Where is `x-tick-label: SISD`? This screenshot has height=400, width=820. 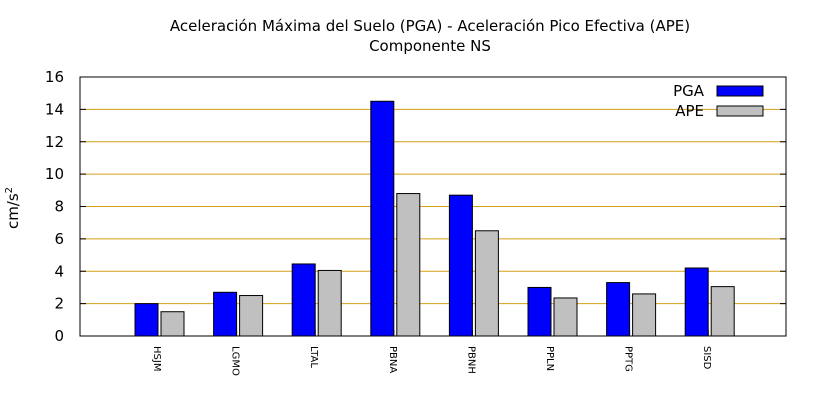 x-tick-label: SISD is located at coordinates (706, 358).